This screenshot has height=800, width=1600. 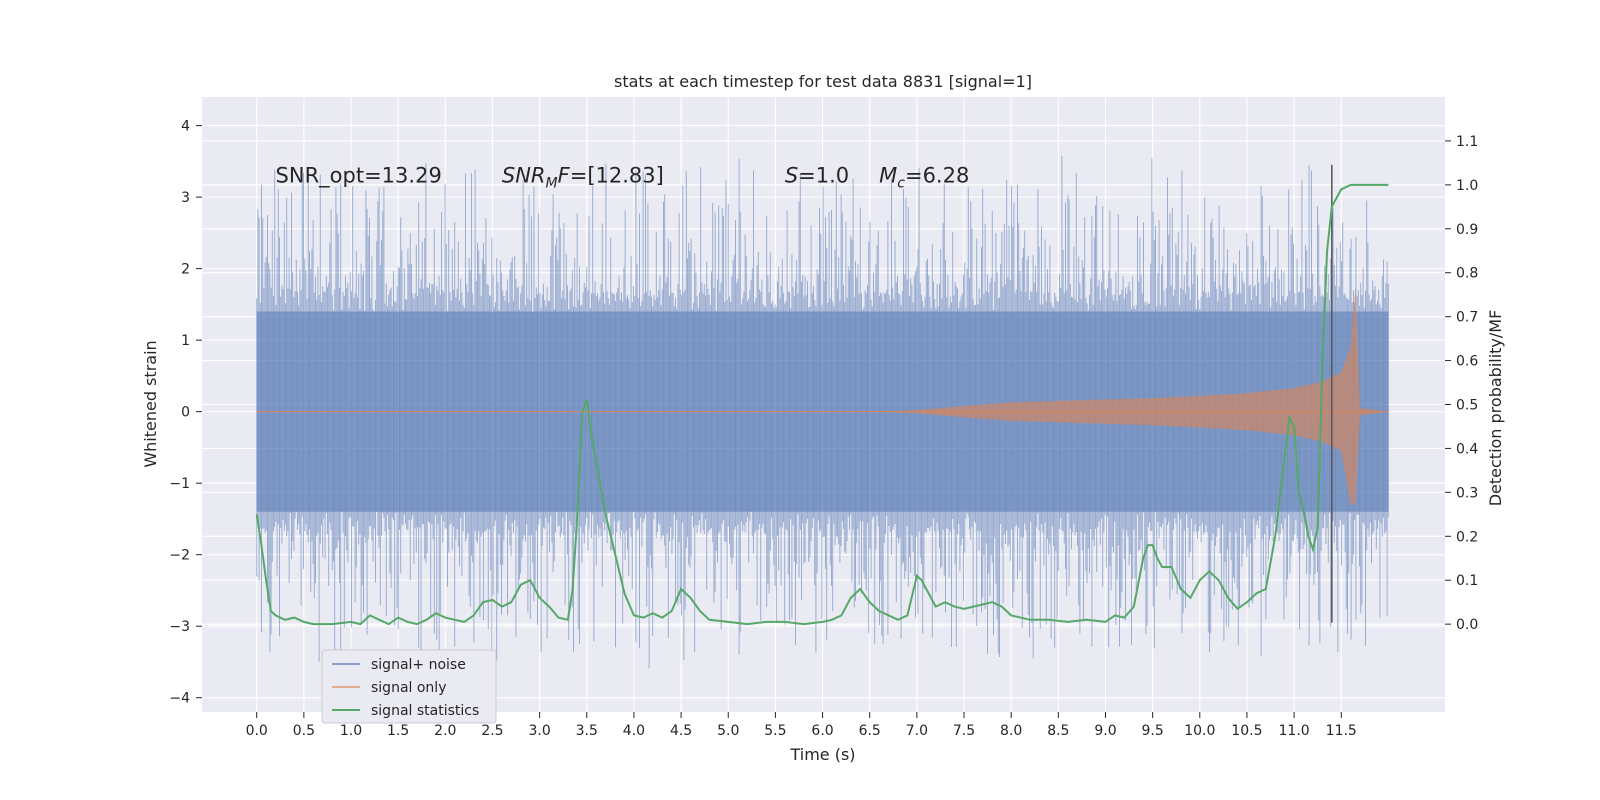 What do you see at coordinates (150, 403) in the screenshot?
I see `y-axis-left-label: Whitened strain` at bounding box center [150, 403].